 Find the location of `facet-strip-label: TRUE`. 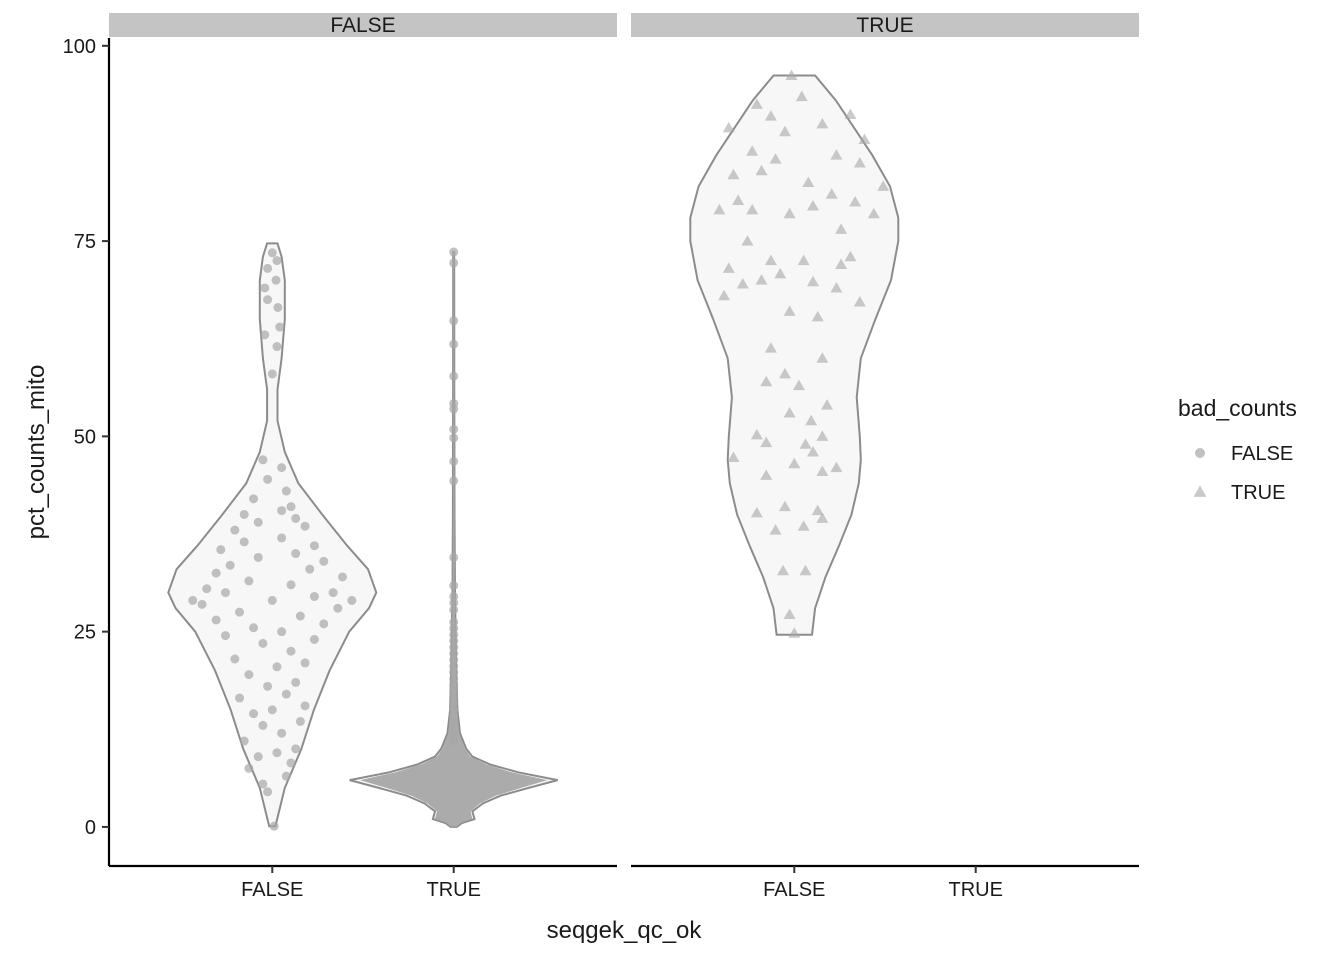

facet-strip-label: TRUE is located at coordinates (884, 25).